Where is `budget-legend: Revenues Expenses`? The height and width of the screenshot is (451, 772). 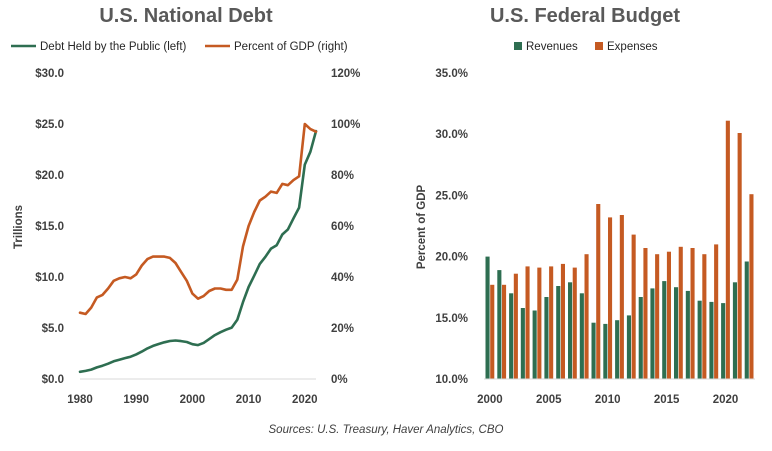
budget-legend: Revenues Expenses is located at coordinates (586, 47).